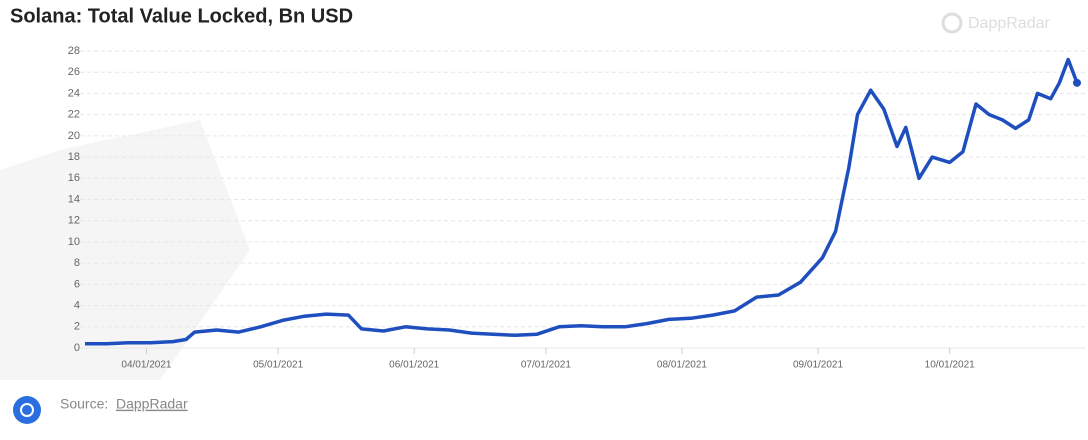 The image size is (1088, 440). Describe the element at coordinates (77, 348) in the screenshot. I see `y-tick-label: 0` at that location.